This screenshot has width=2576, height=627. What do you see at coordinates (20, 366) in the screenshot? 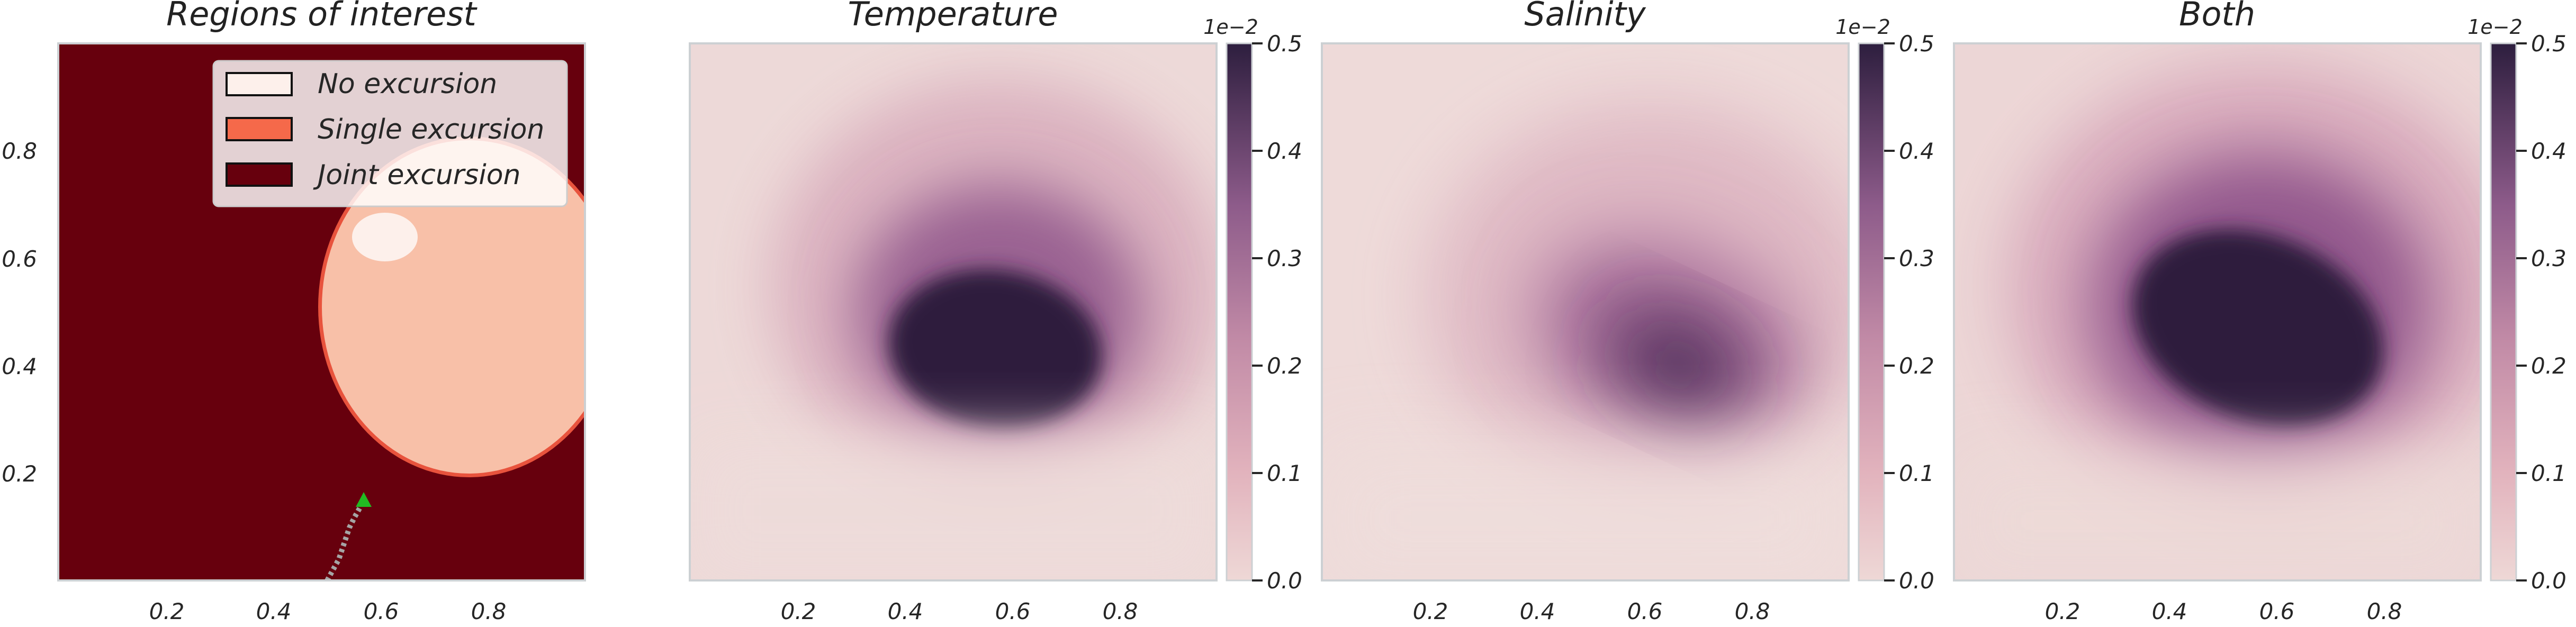
I see `y-tick-label: 0.4` at bounding box center [20, 366].